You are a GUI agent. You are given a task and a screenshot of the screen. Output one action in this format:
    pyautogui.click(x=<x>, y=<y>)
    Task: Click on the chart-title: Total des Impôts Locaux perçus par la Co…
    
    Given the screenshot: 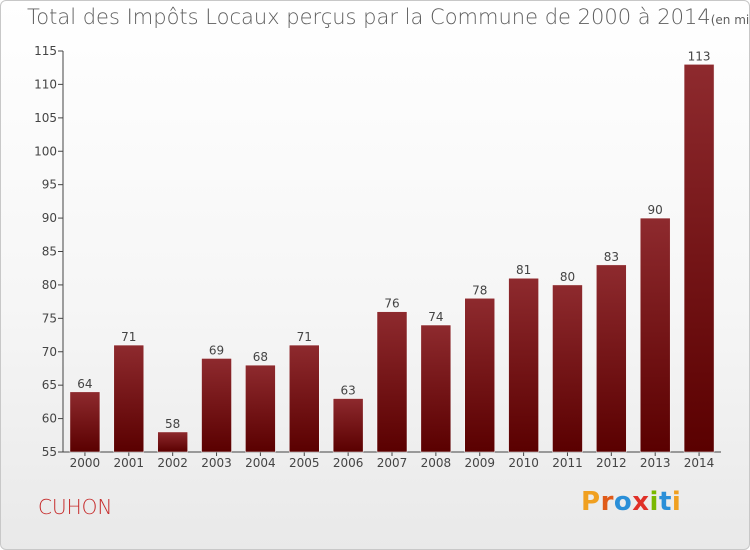 What is the action you would take?
    pyautogui.click(x=388, y=17)
    